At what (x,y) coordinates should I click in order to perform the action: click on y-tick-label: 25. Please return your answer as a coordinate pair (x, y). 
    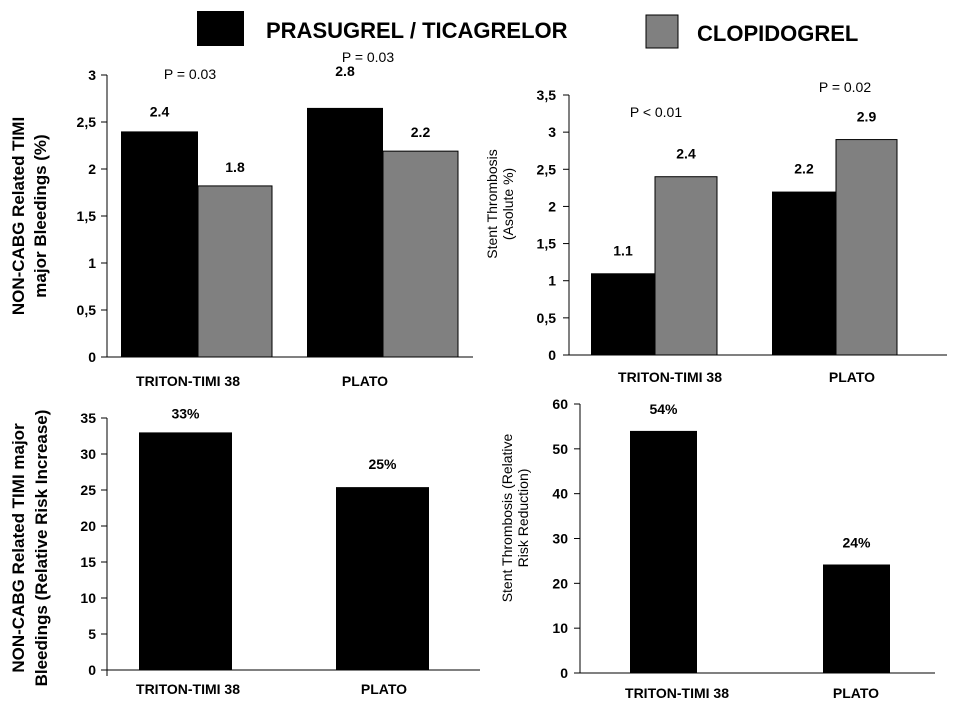
    Looking at the image, I should click on (88, 490).